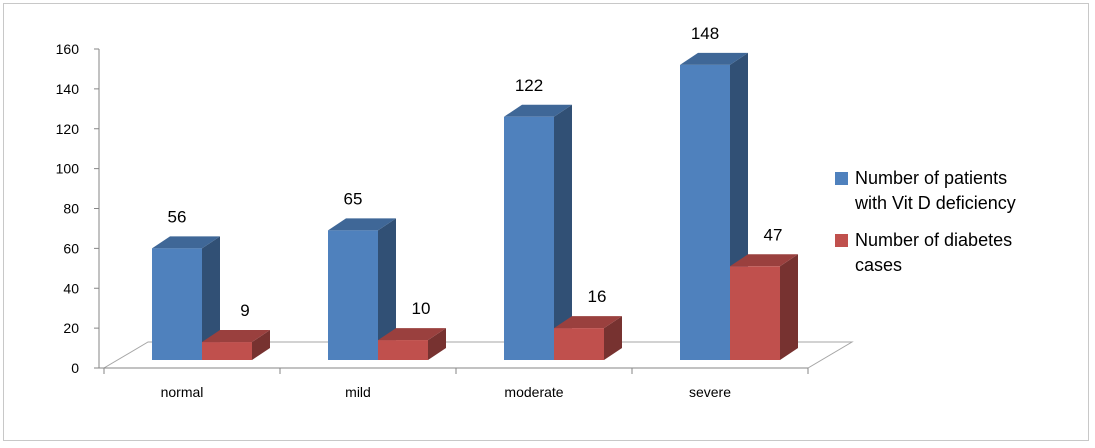 This screenshot has height=448, width=1095. Describe the element at coordinates (68, 169) in the screenshot. I see `y-tick-label: 100` at that location.